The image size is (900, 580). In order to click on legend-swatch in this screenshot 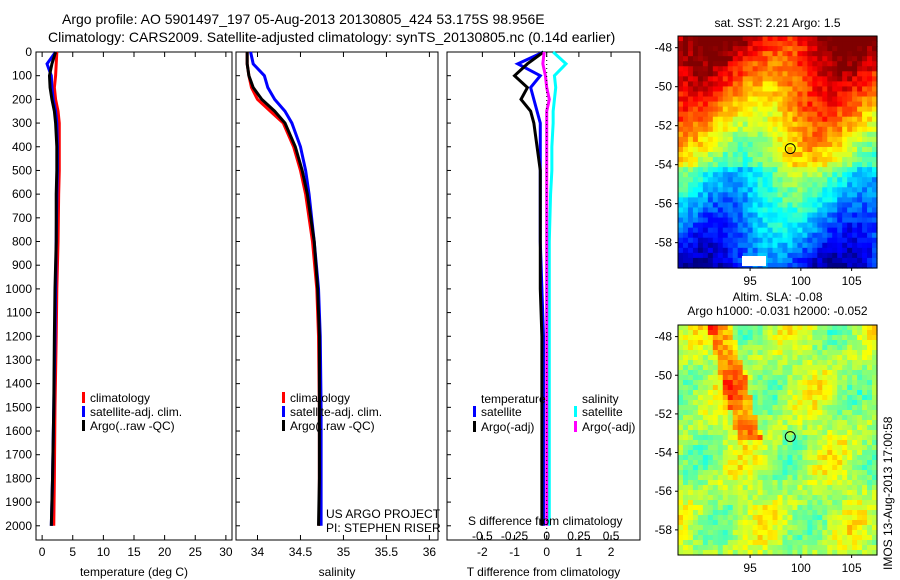, I will do `click(474, 426)`.